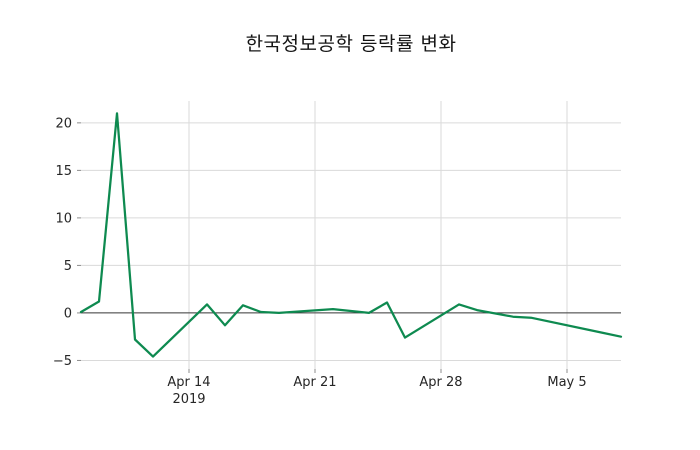 This screenshot has width=700, height=450. Describe the element at coordinates (63, 218) in the screenshot. I see `y-tick-label: 10` at that location.